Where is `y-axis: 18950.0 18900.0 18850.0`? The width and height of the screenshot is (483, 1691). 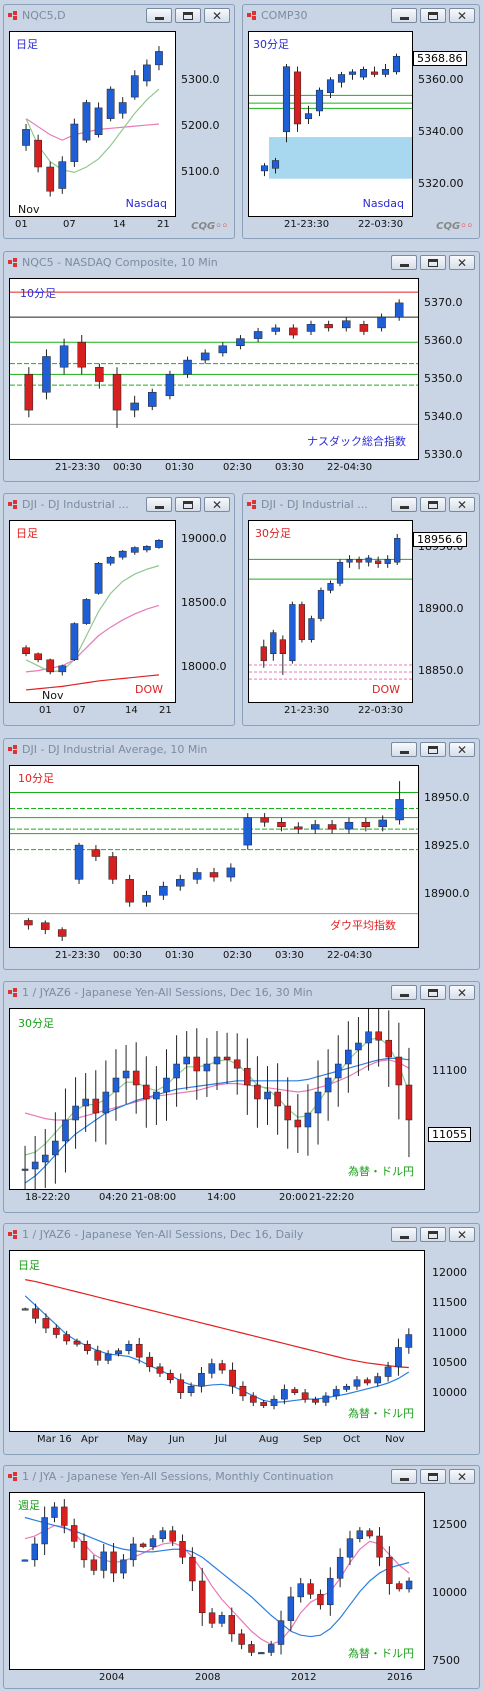 y-axis: 18950.0 18900.0 18850.0 is located at coordinates (447, 611).